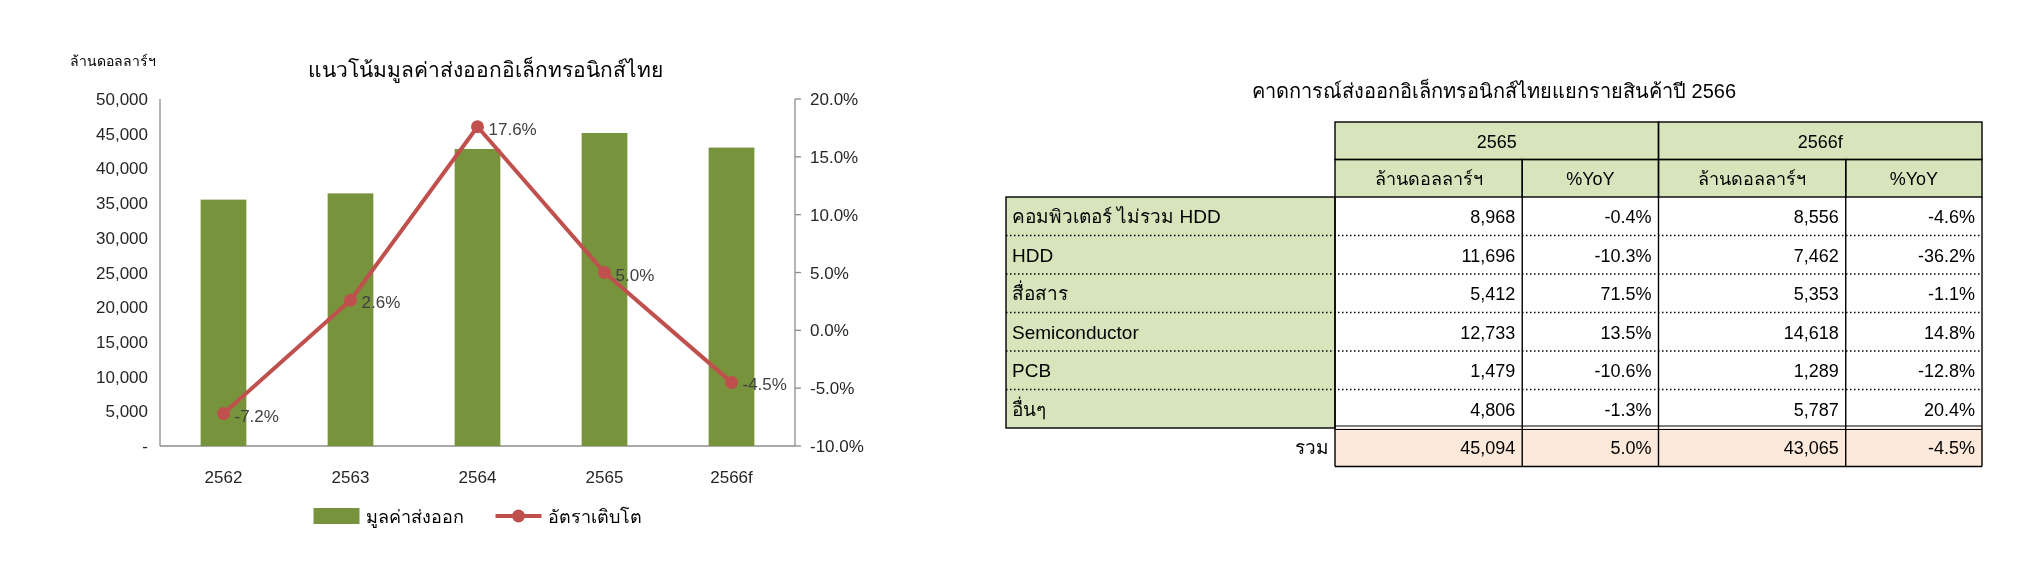  What do you see at coordinates (1951, 217) in the screenshot?
I see `cell: -4.6%` at bounding box center [1951, 217].